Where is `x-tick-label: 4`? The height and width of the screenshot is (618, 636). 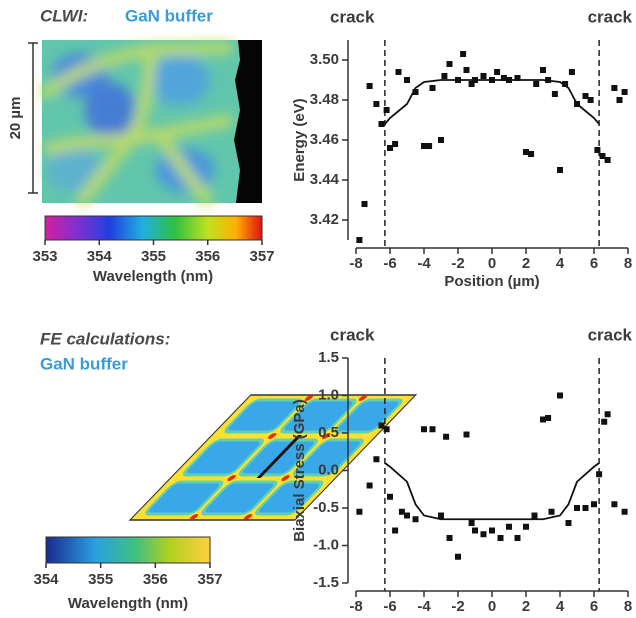 x-tick-label: 4 is located at coordinates (560, 263).